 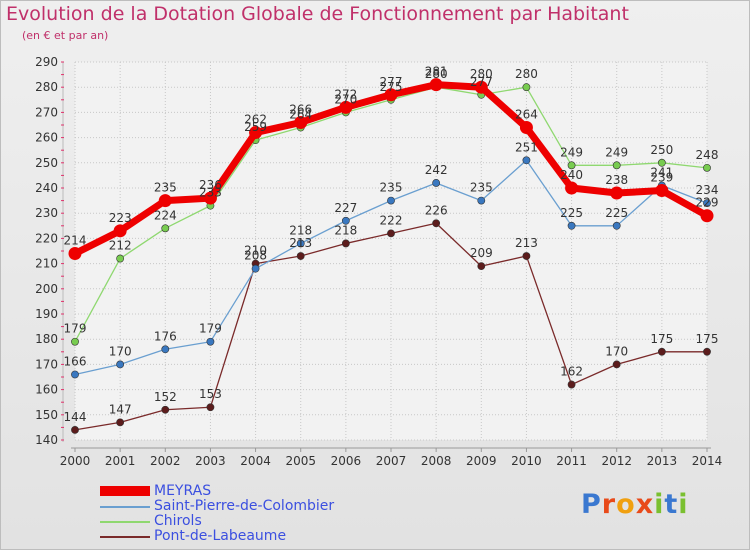 I want to click on data-label: 212, so click(x=120, y=246).